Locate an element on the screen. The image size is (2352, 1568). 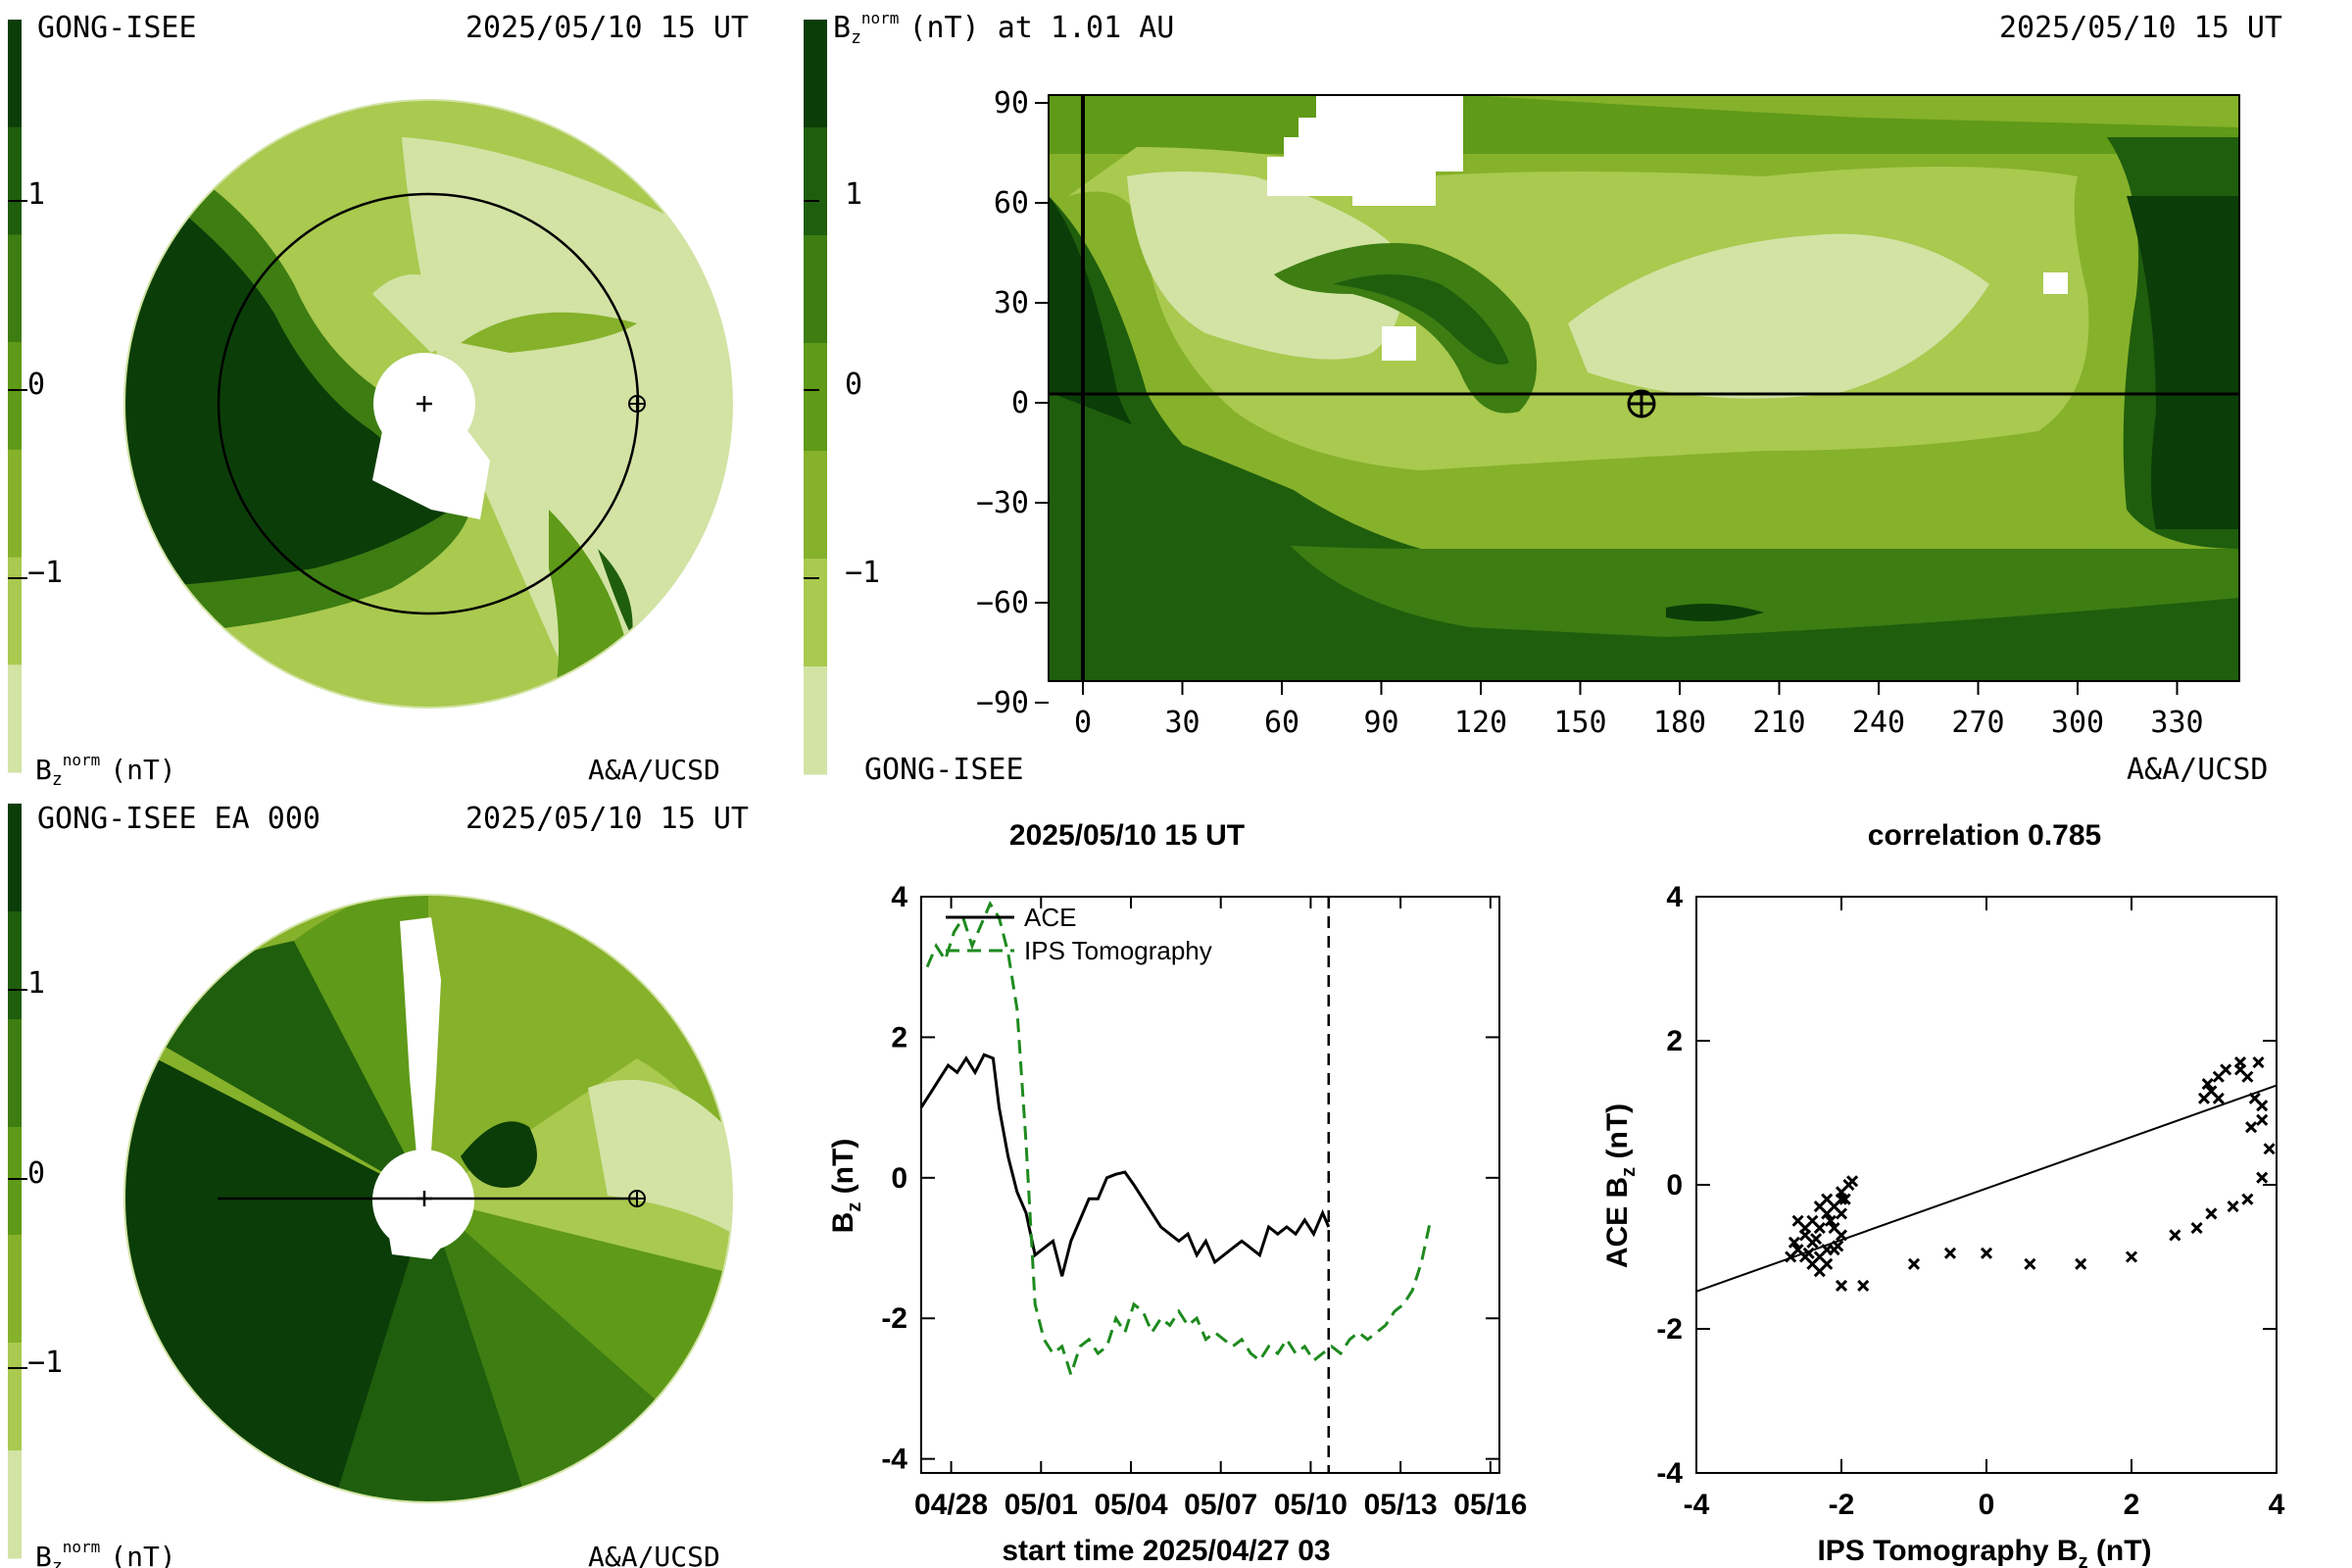
map-y-tick-label: 90 is located at coordinates (1011, 103).